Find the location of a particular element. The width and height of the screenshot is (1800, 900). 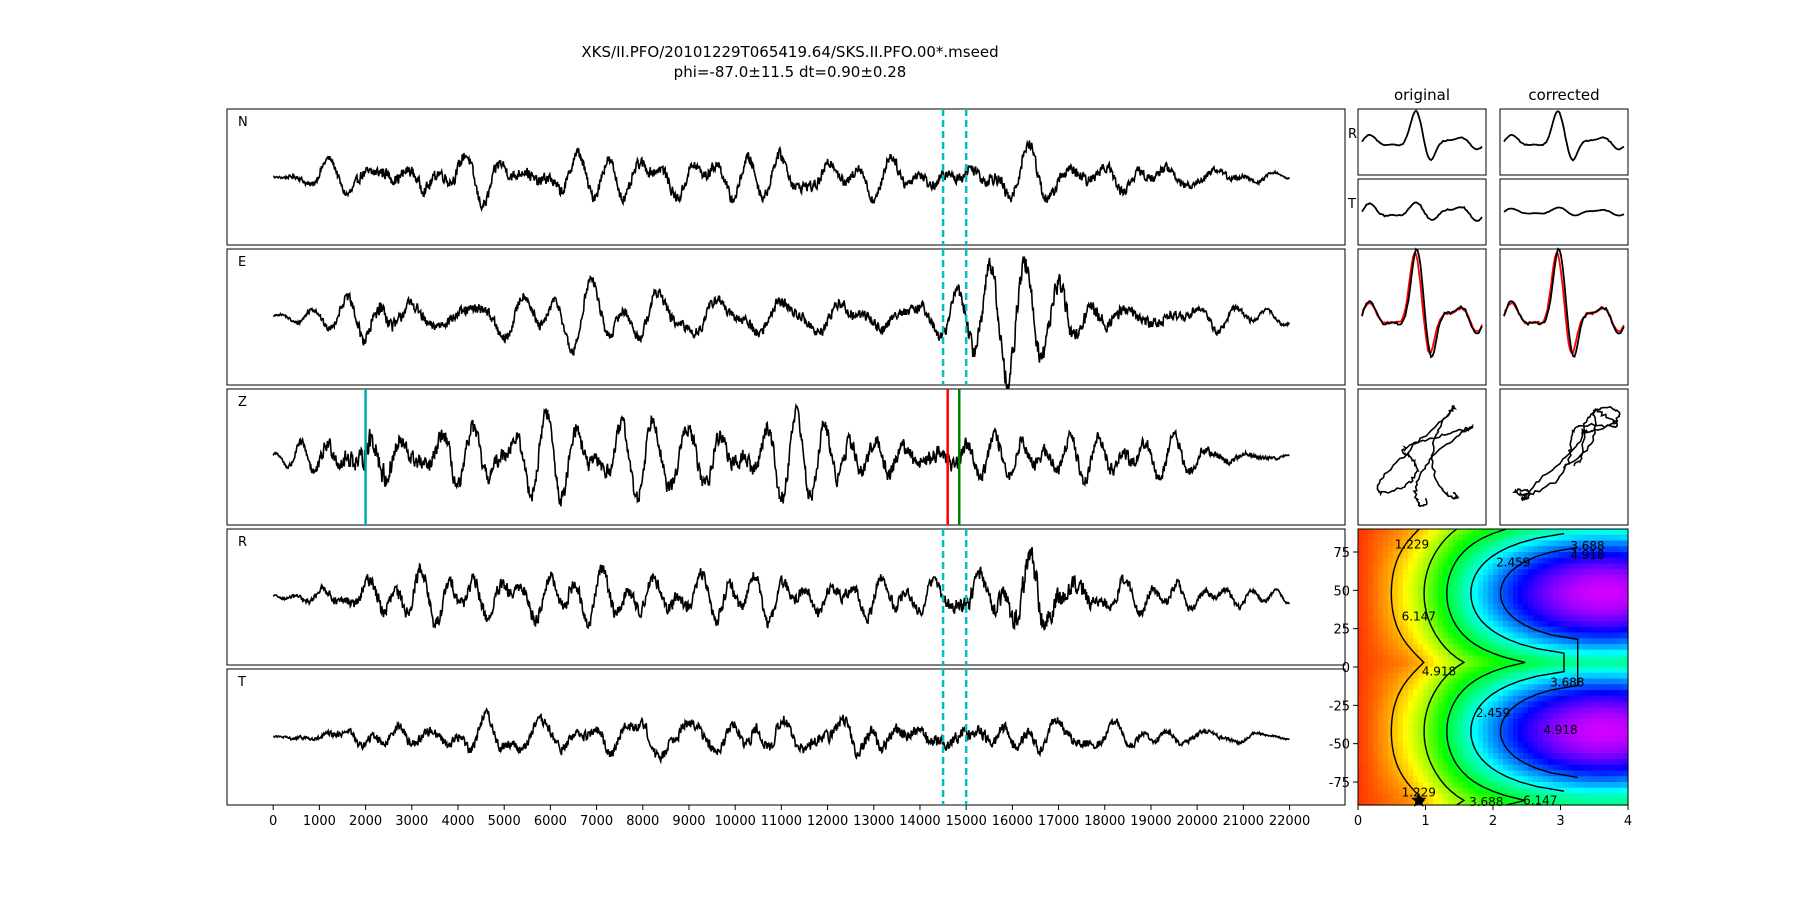

x-tick-label: 18000 is located at coordinates (1104, 821).